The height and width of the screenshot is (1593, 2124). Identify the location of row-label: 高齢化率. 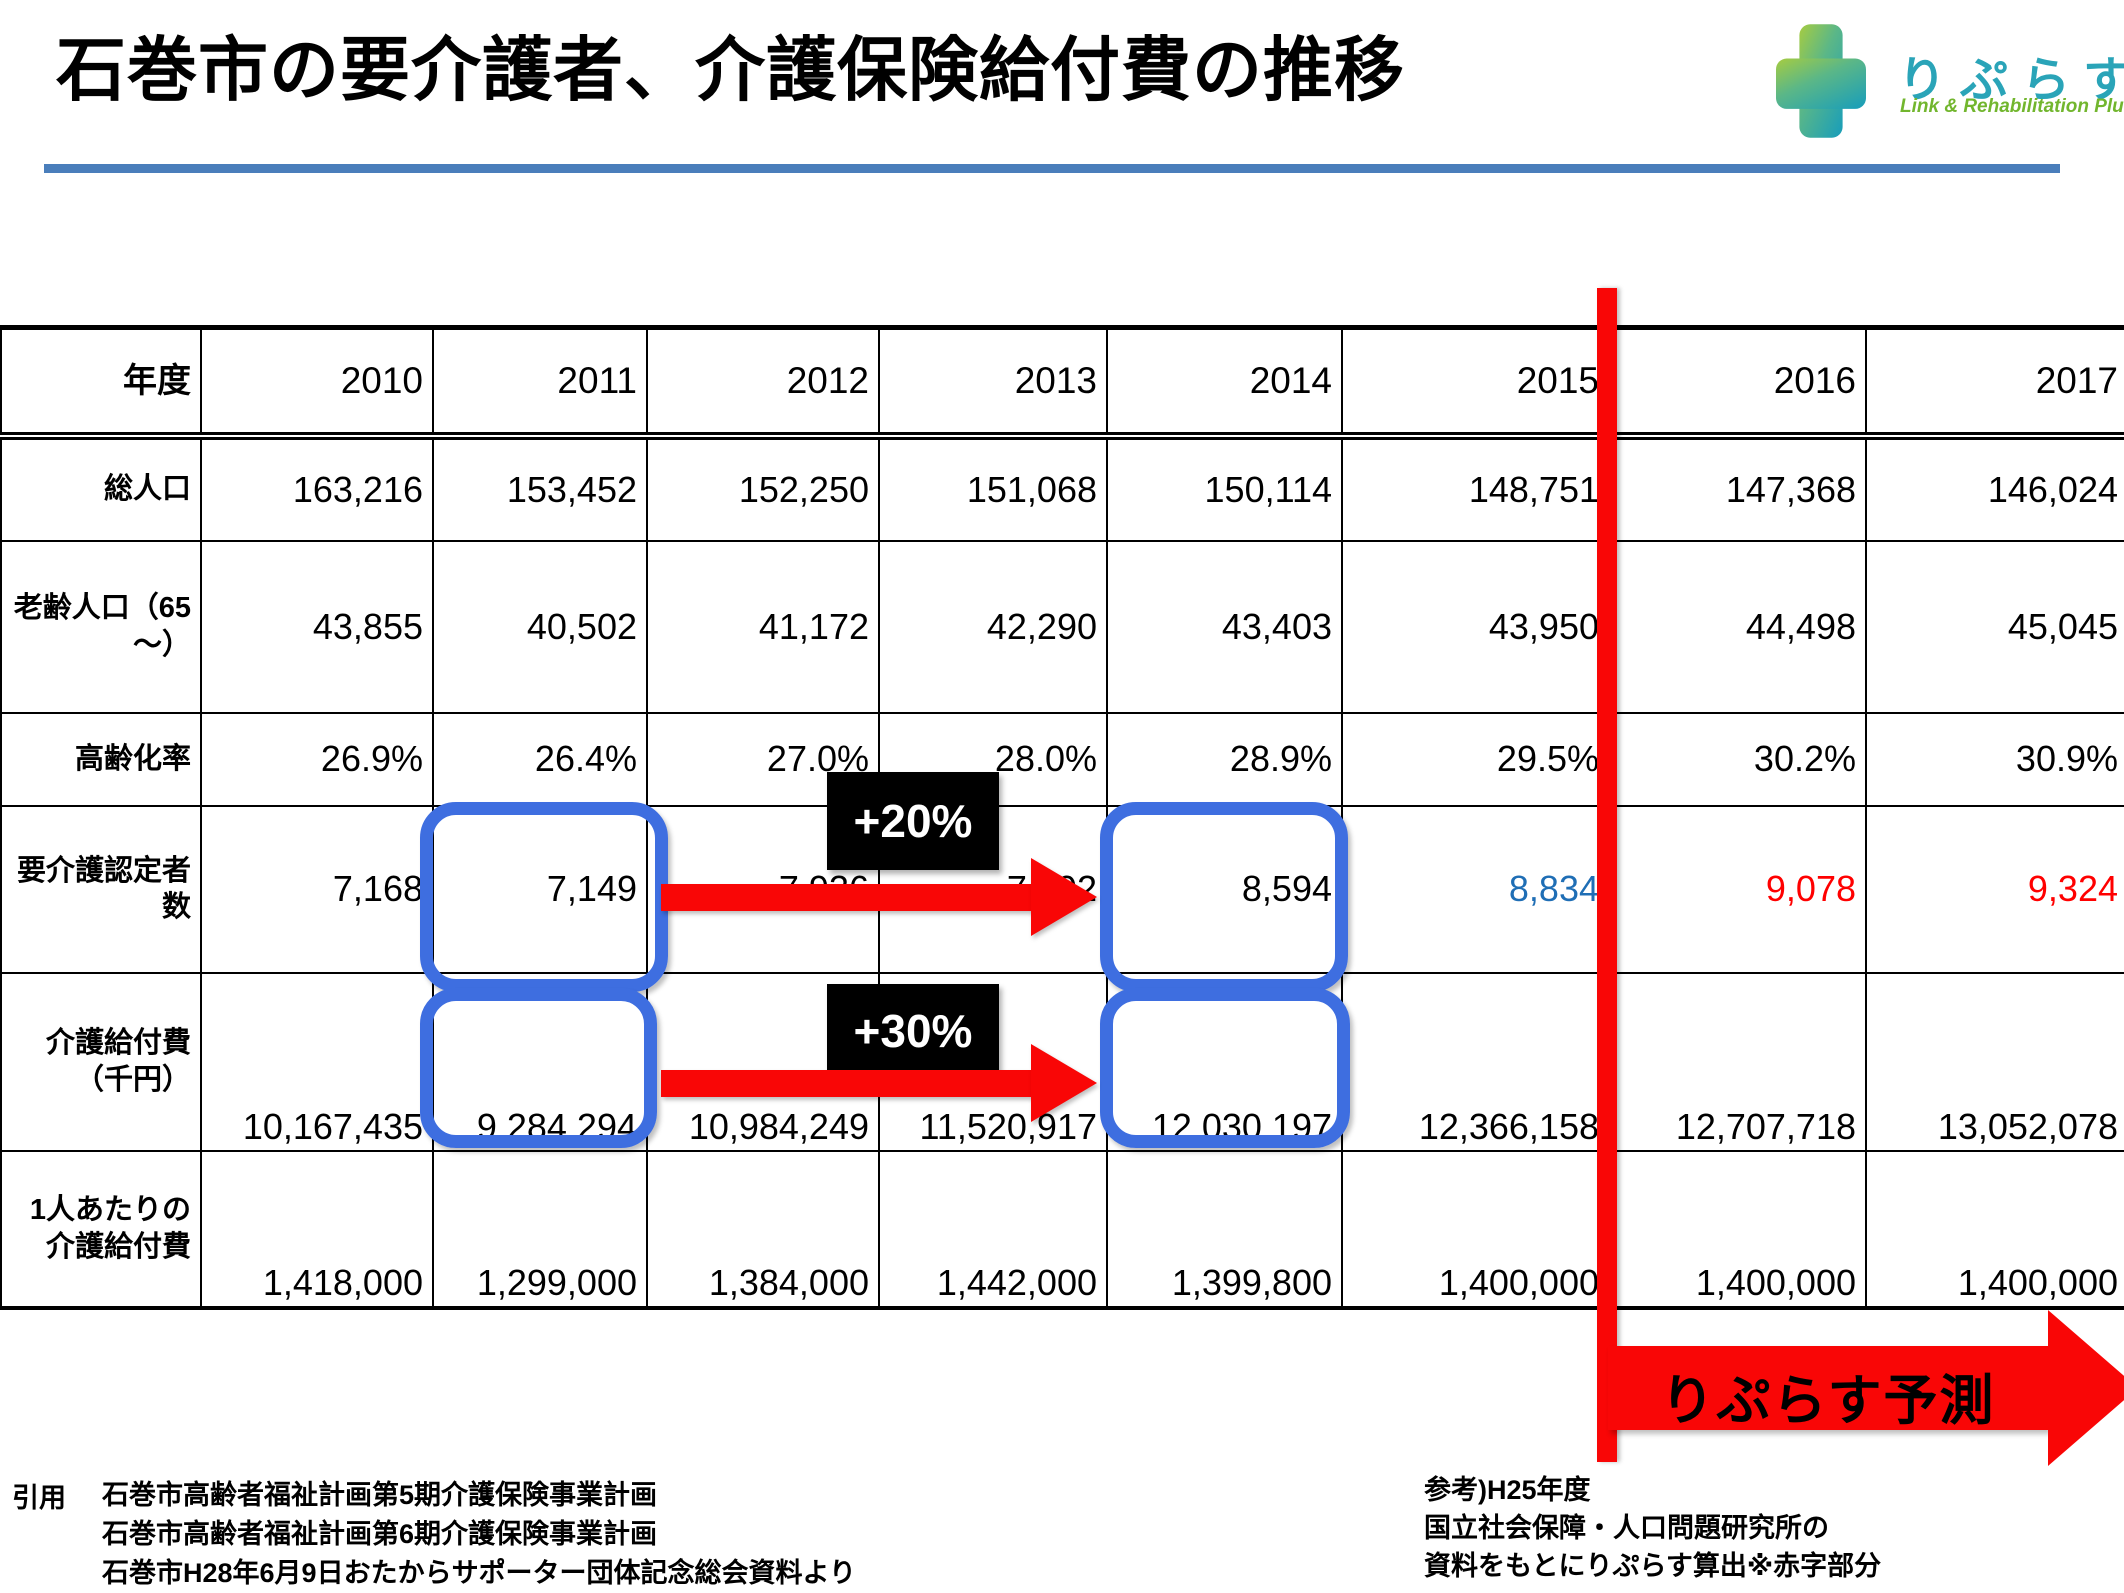
(101, 759).